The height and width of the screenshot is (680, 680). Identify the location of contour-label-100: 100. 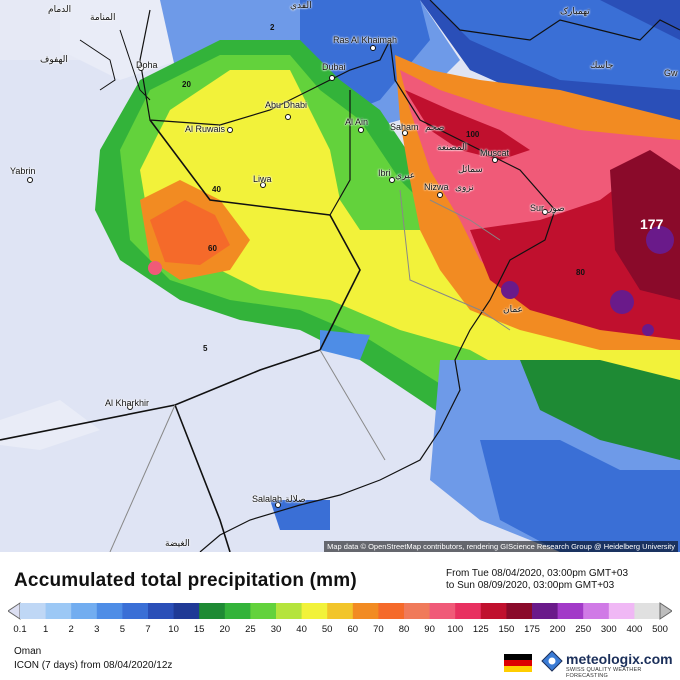
(473, 134).